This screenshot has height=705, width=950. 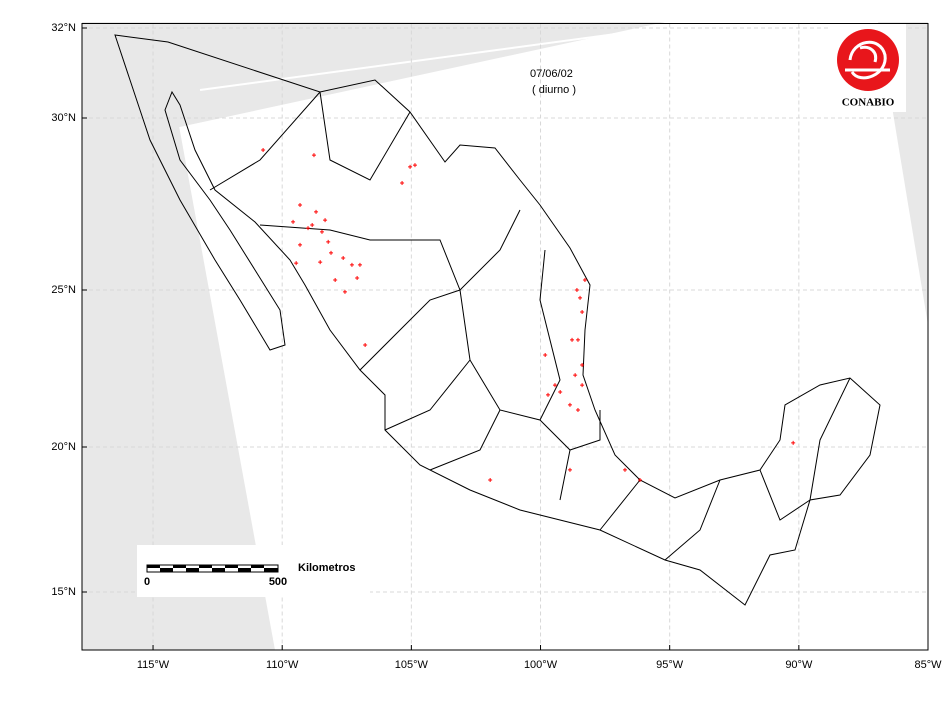 I want to click on swath-line, so click(x=430, y=59).